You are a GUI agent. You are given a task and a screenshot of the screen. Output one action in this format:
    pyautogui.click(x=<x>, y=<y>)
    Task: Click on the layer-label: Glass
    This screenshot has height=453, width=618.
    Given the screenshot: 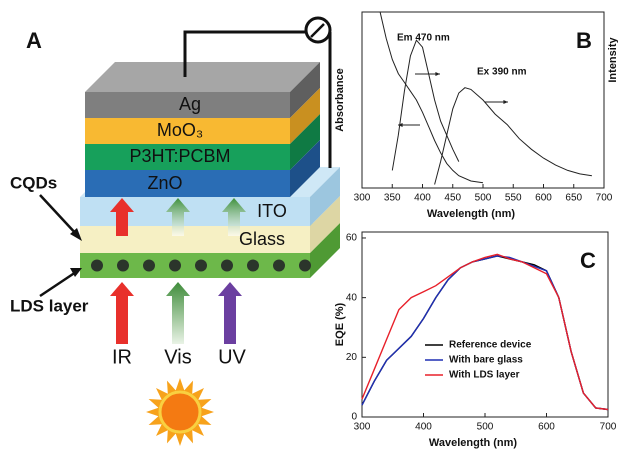 What is the action you would take?
    pyautogui.click(x=262, y=239)
    